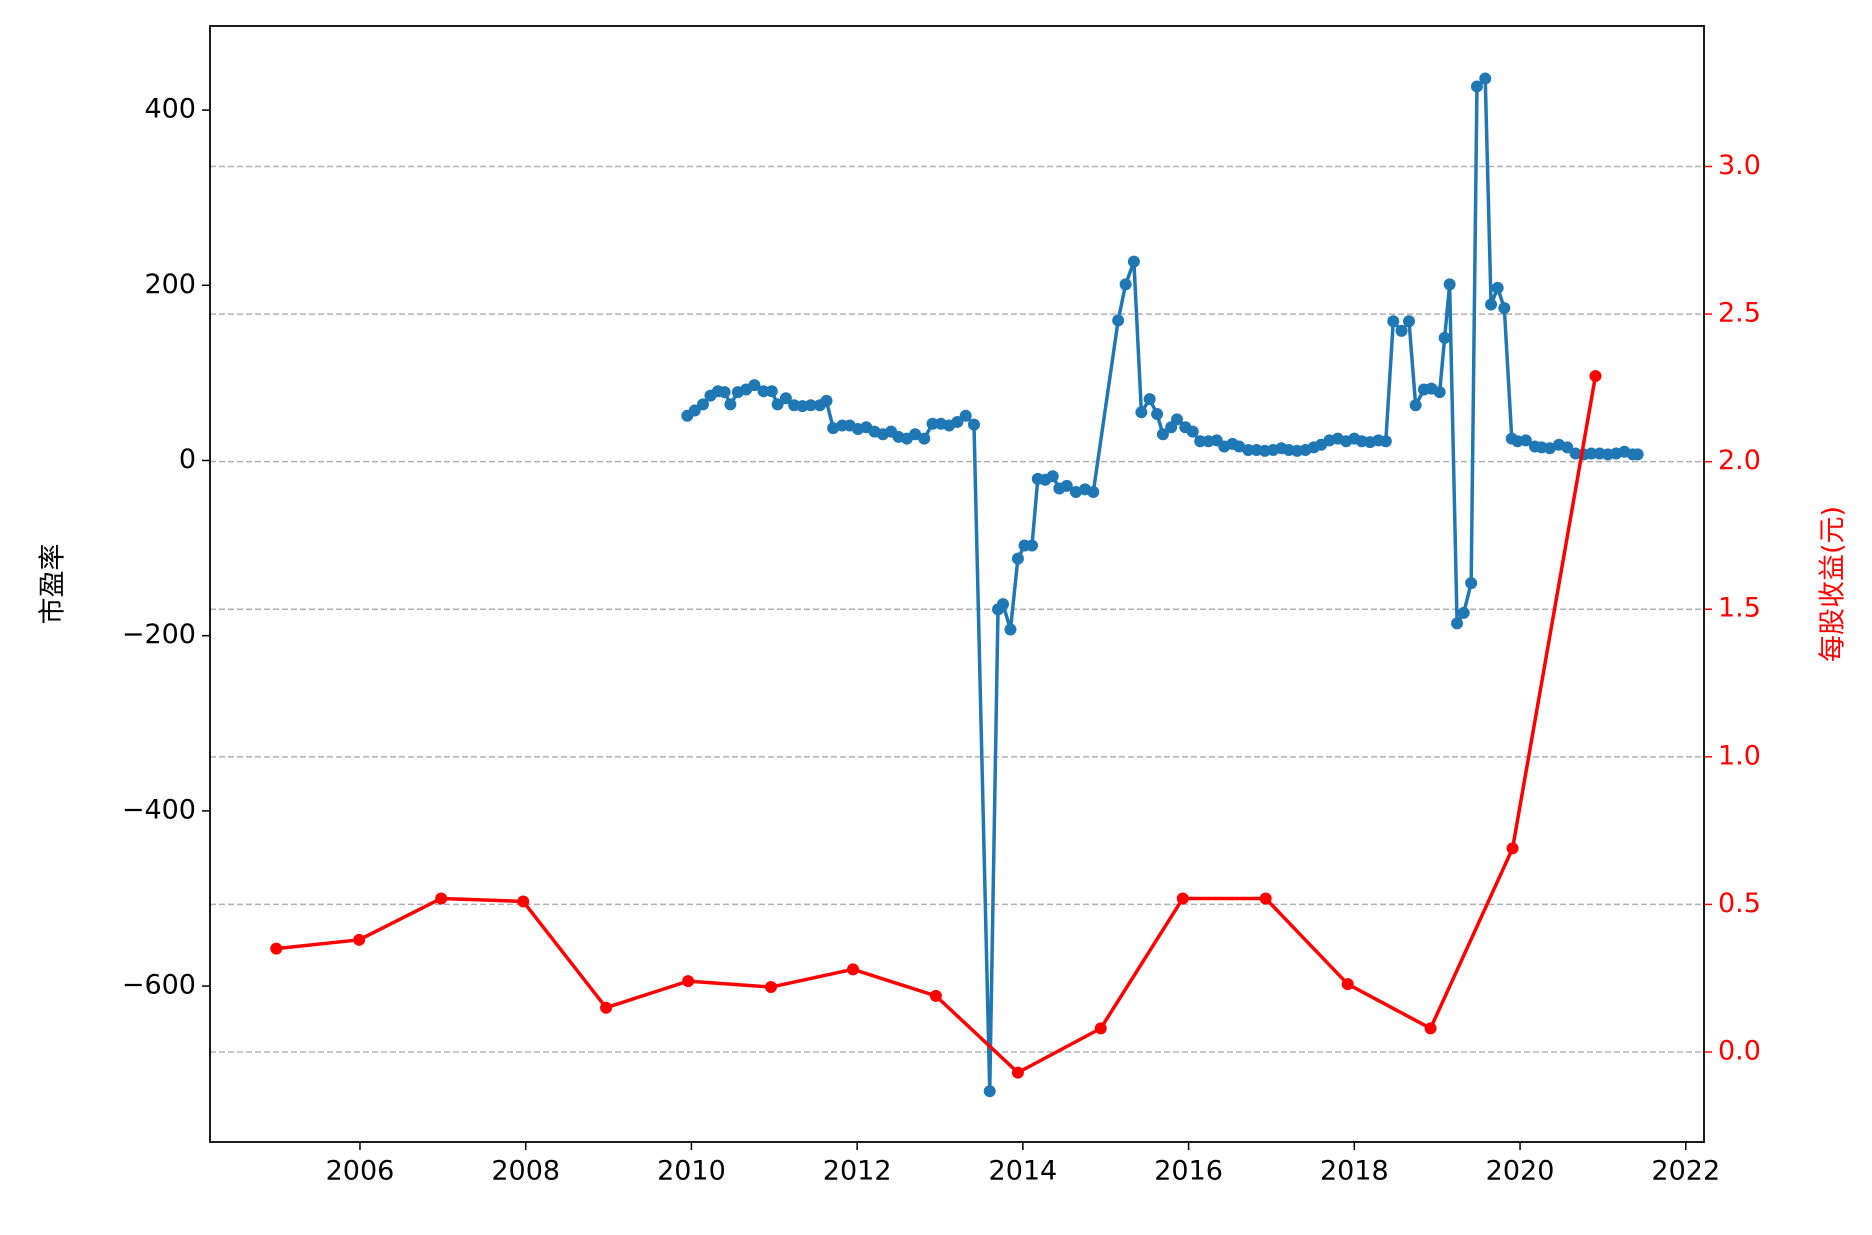  What do you see at coordinates (360, 1171) in the screenshot?
I see `x-tick-label: 2006` at bounding box center [360, 1171].